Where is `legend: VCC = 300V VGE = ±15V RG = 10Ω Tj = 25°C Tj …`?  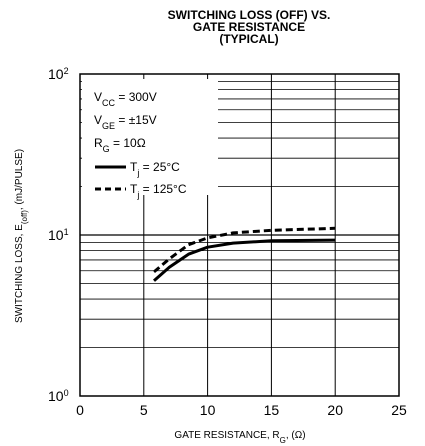
legend: VCC = 300V VGE = ±15V RG = 10Ω Tj = 25°C Tj … is located at coordinates (140, 145).